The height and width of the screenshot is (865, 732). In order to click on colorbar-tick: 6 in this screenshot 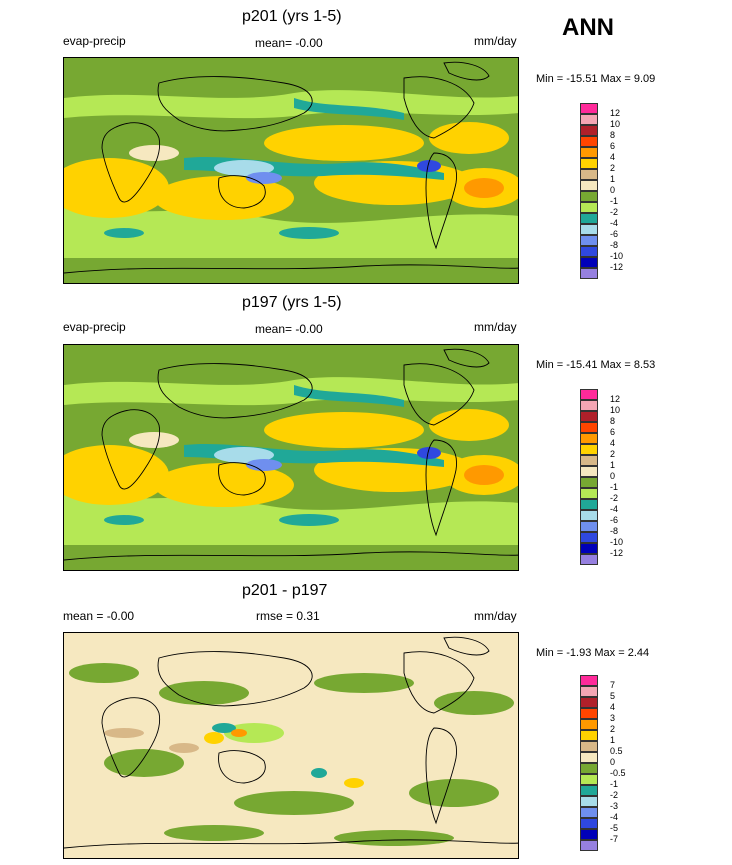, I will do `click(613, 146)`.